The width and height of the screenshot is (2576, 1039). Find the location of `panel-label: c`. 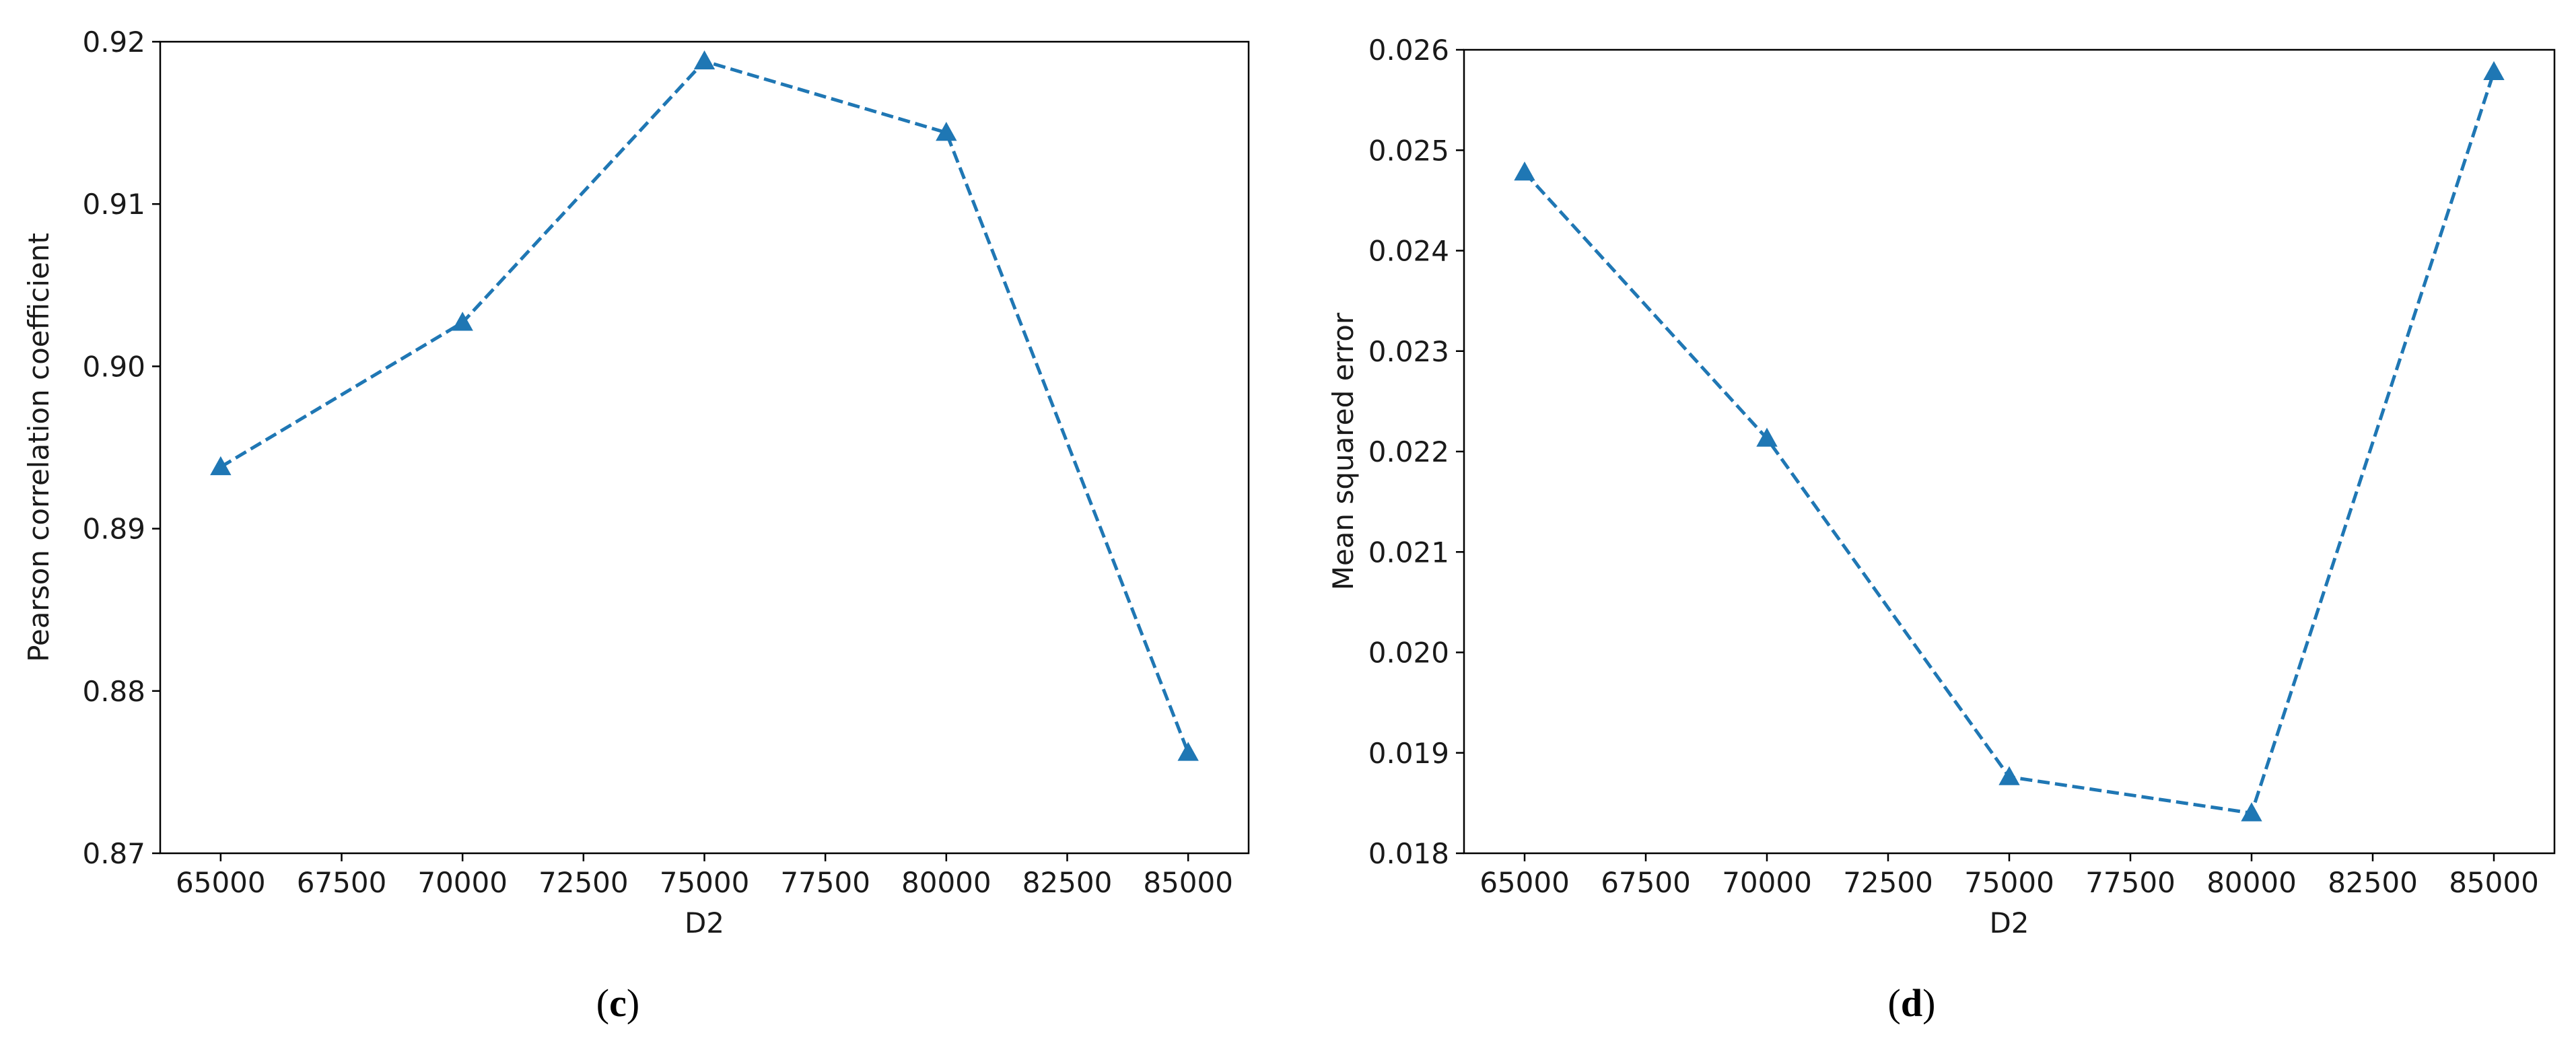

panel-label: c is located at coordinates (618, 1003).